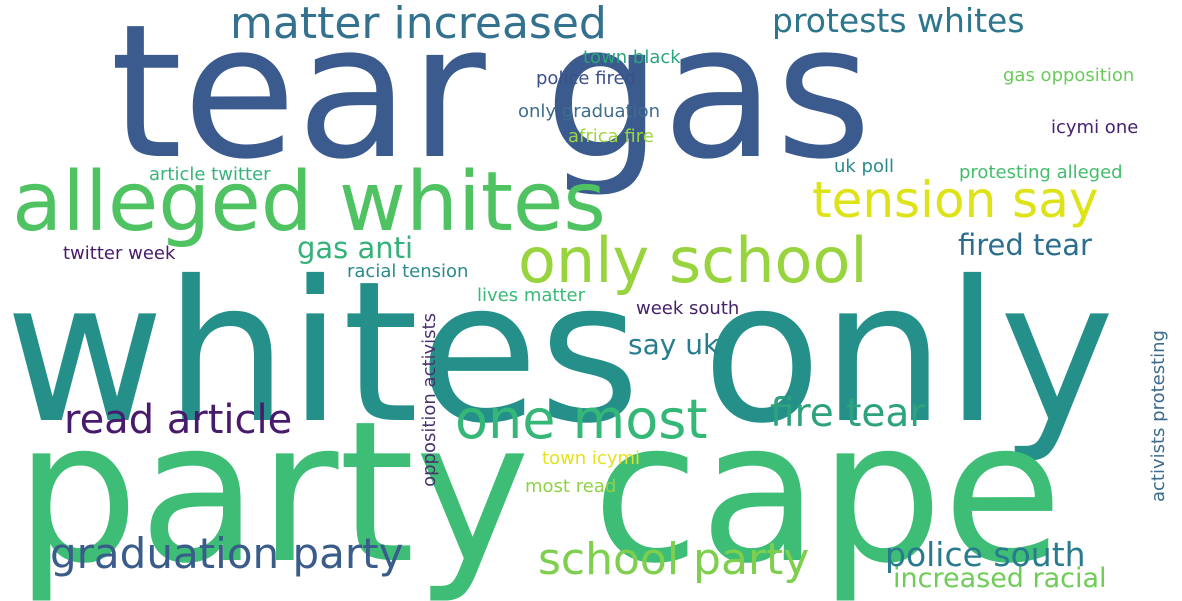 The image size is (1182, 601). Describe the element at coordinates (355, 248) in the screenshot. I see `cloud-word: gas anti` at that location.